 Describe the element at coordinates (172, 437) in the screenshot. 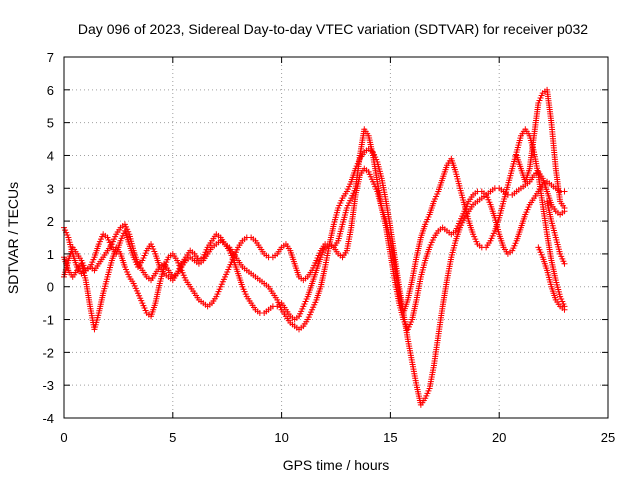

I see `x-tick-label: 5` at that location.